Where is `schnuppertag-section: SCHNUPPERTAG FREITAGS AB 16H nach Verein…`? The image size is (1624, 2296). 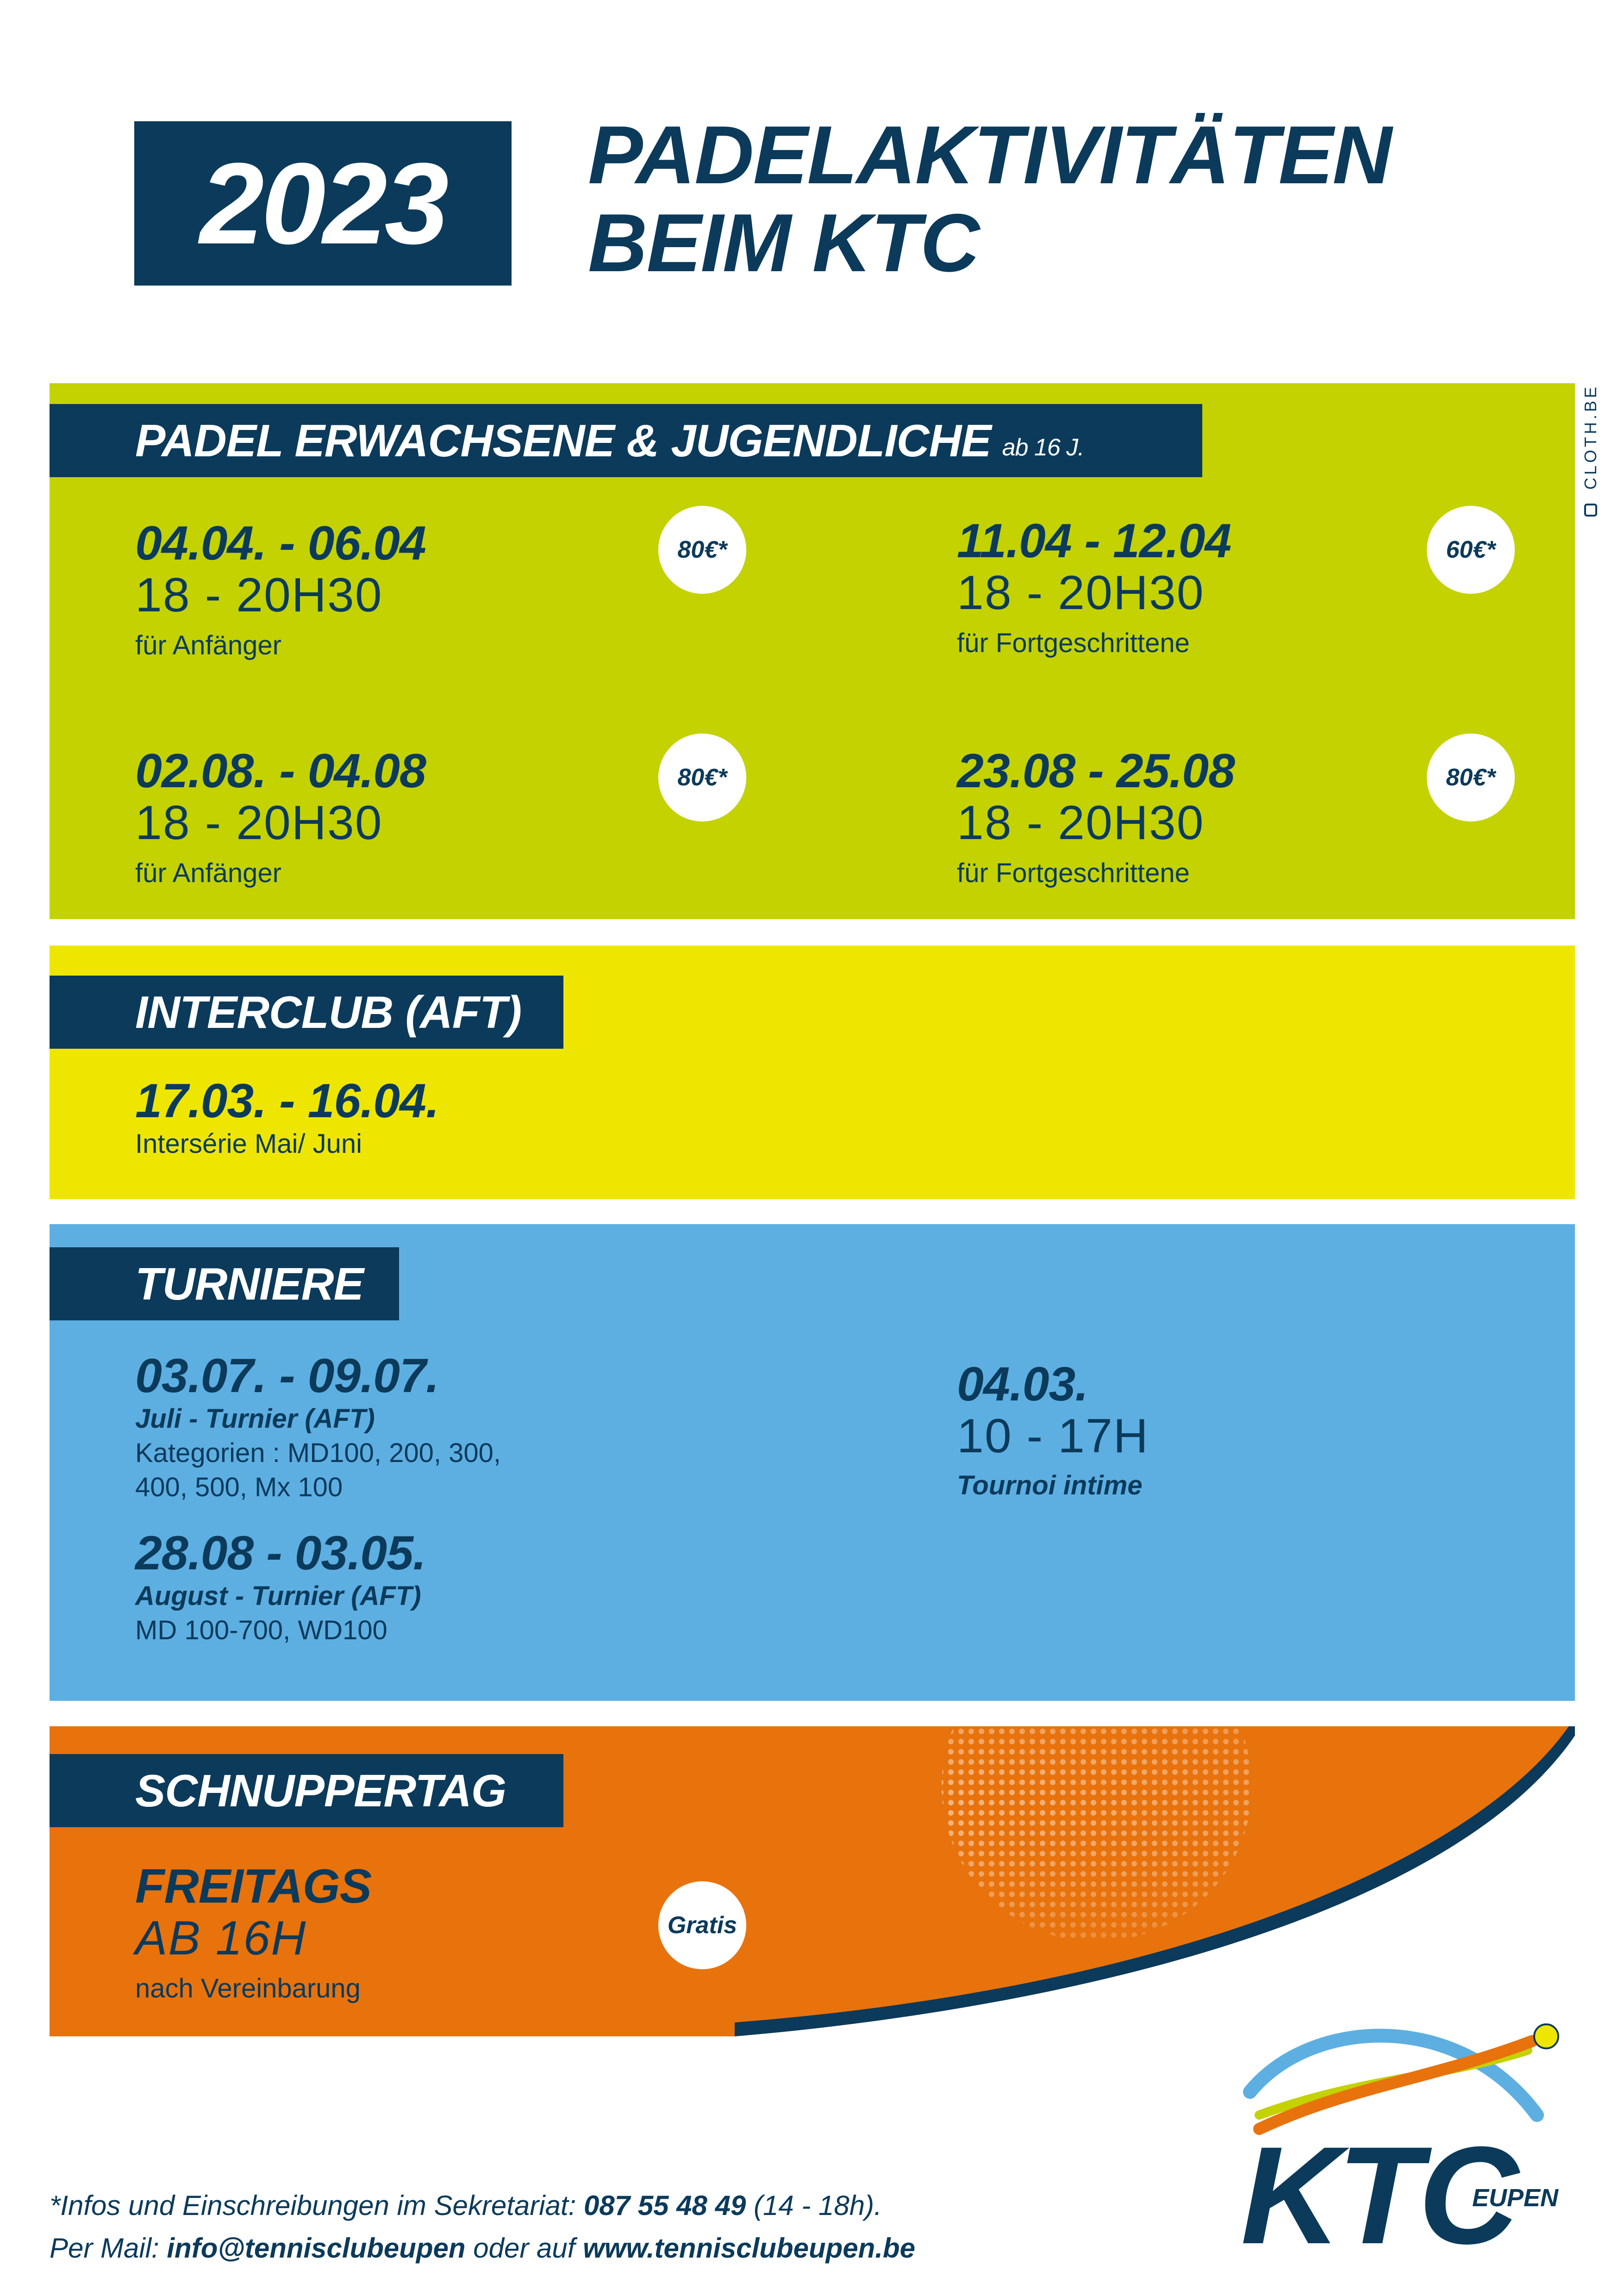
schnuppertag-section: SCHNUPPERTAG FREITAGS AB 16H nach Verein… is located at coordinates (812, 1881).